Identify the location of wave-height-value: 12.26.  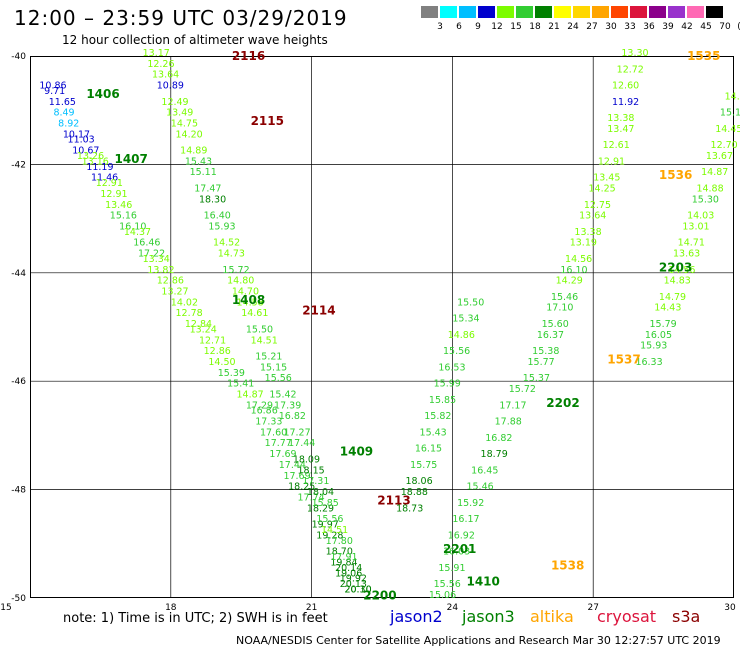
(160, 64).